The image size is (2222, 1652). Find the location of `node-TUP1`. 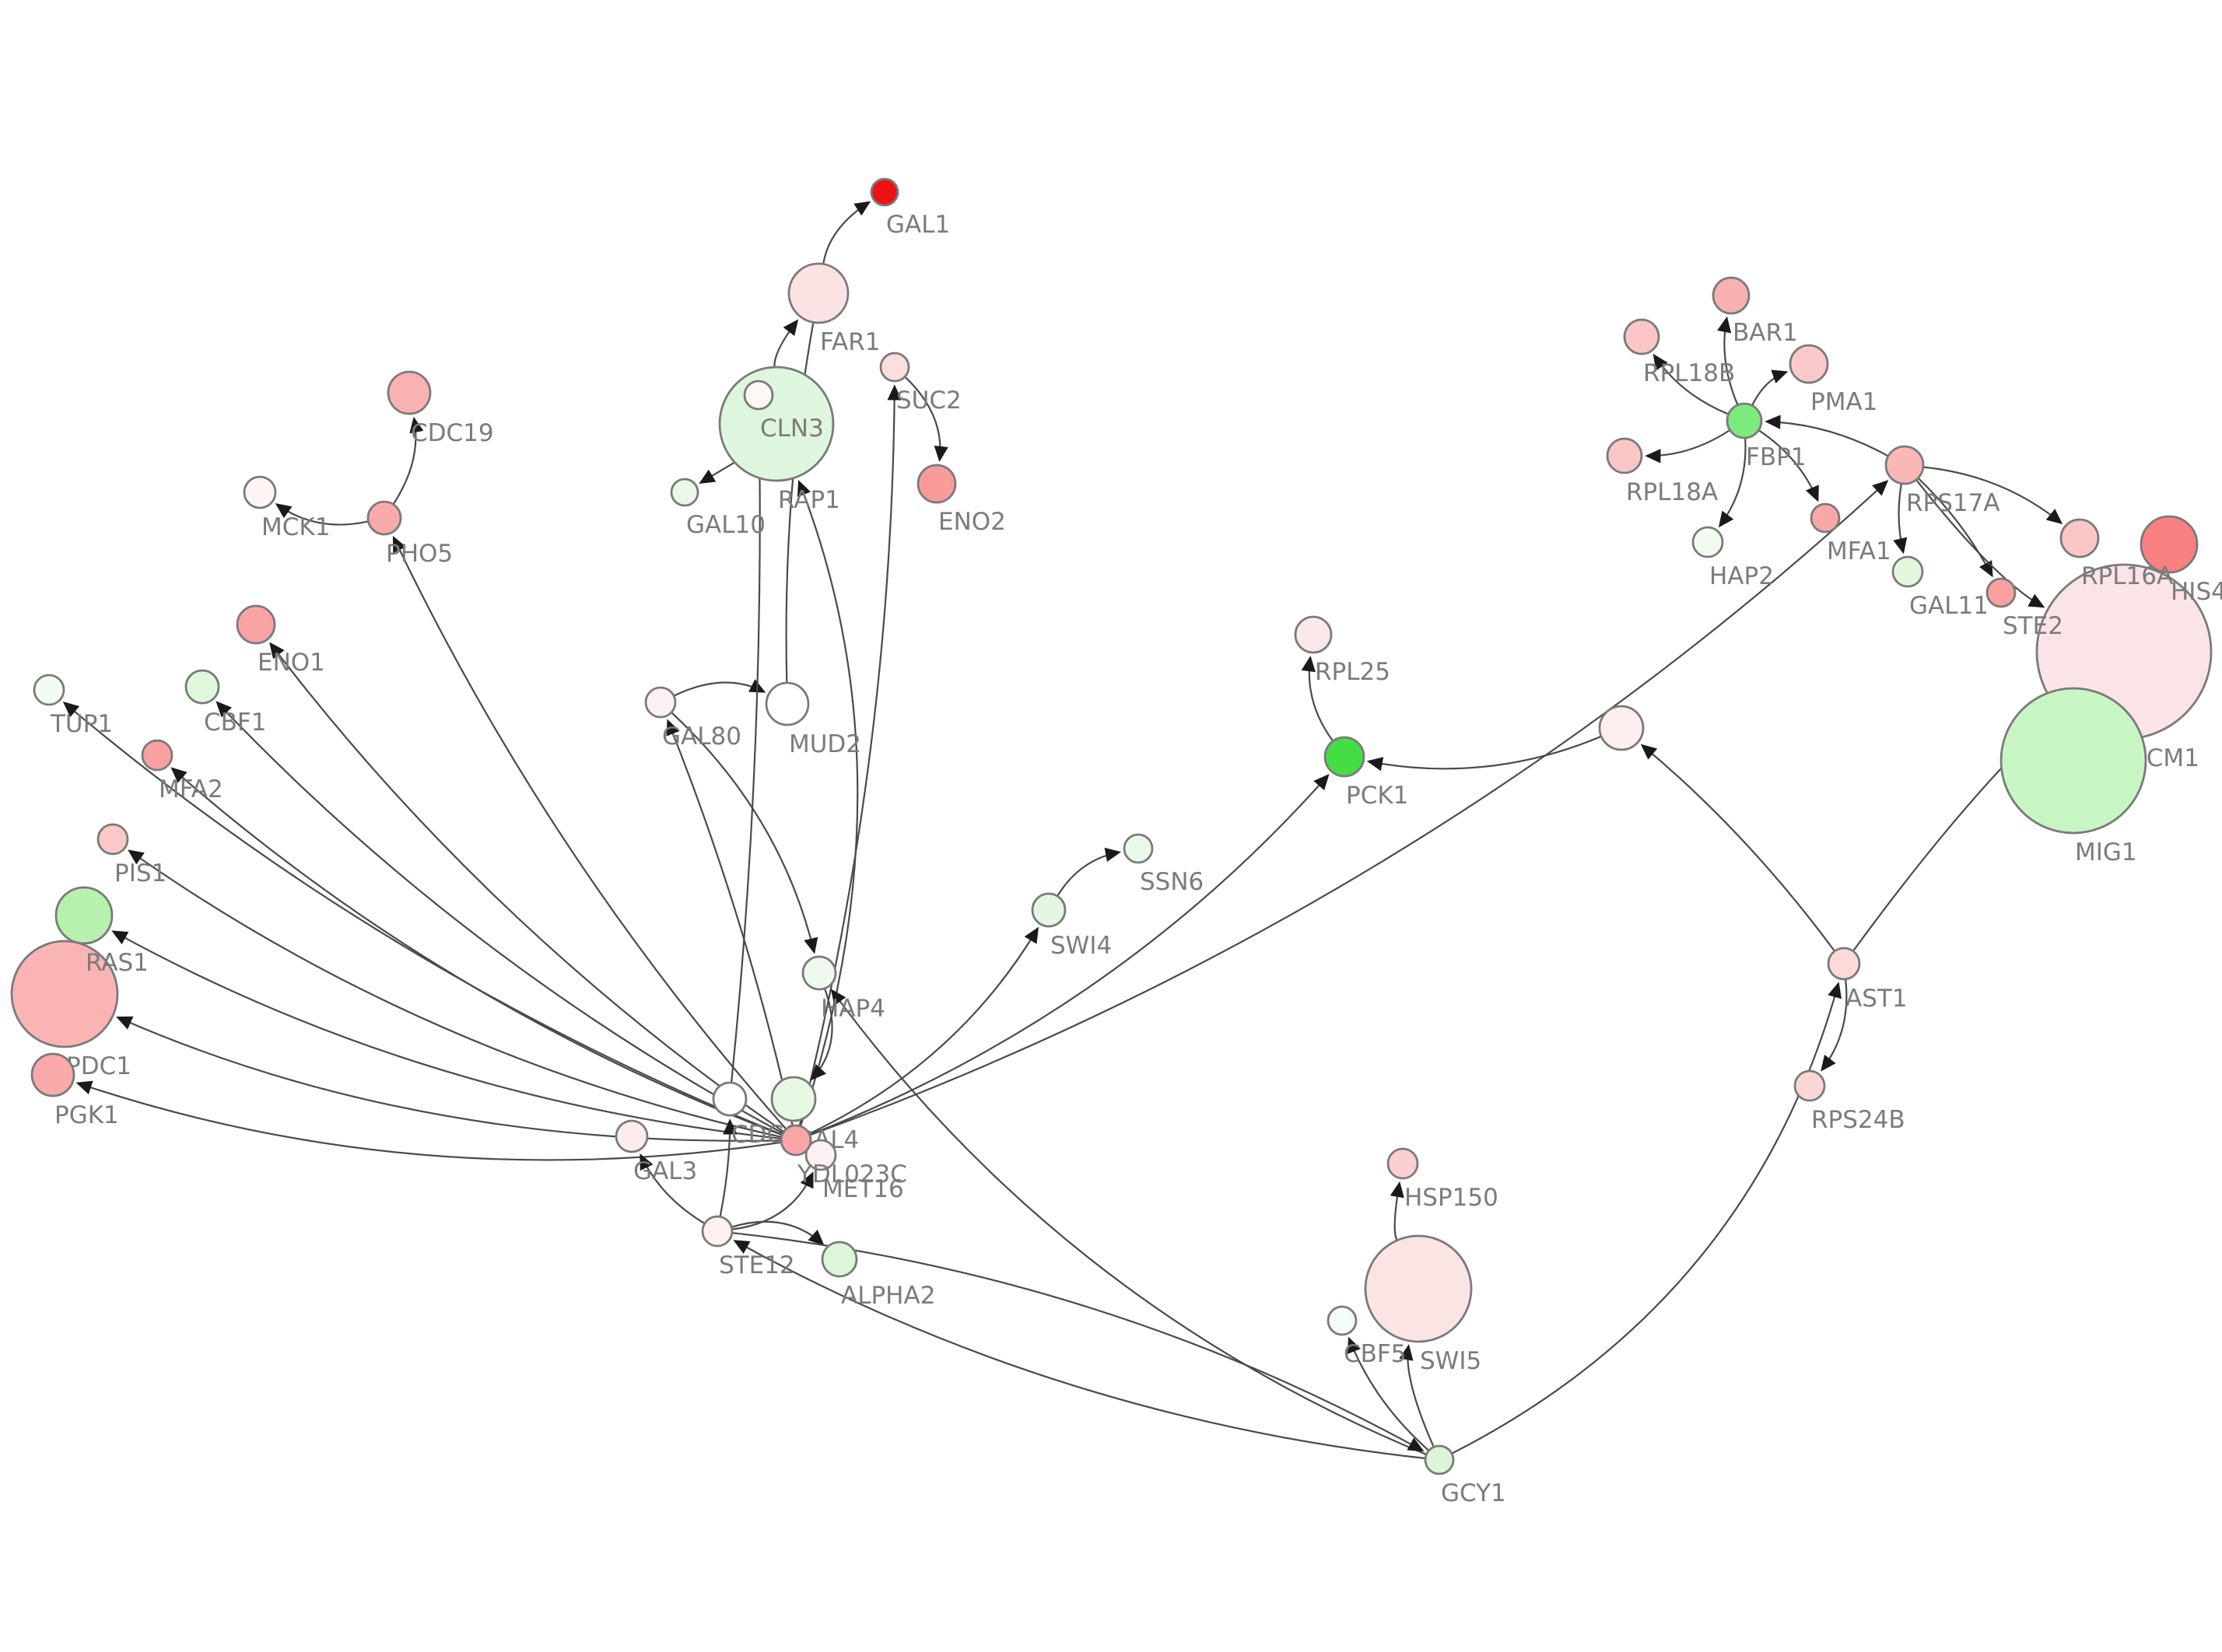

node-TUP1 is located at coordinates (49, 690).